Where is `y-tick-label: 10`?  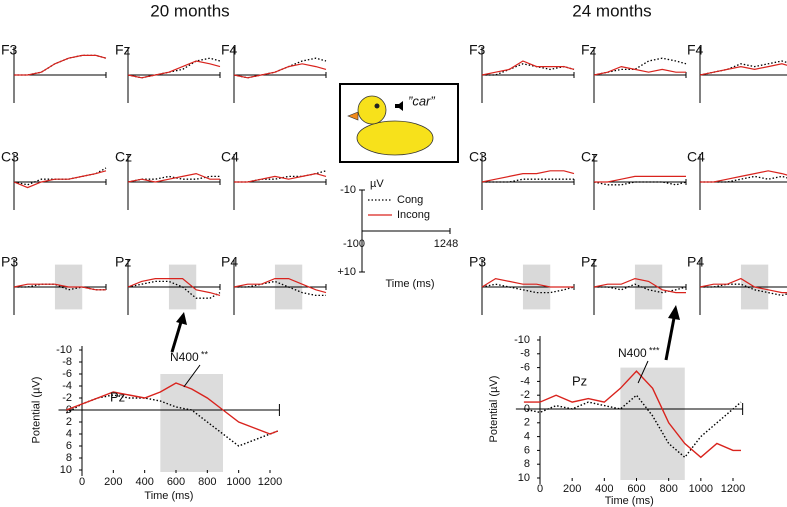 y-tick-label: 10 is located at coordinates (524, 478).